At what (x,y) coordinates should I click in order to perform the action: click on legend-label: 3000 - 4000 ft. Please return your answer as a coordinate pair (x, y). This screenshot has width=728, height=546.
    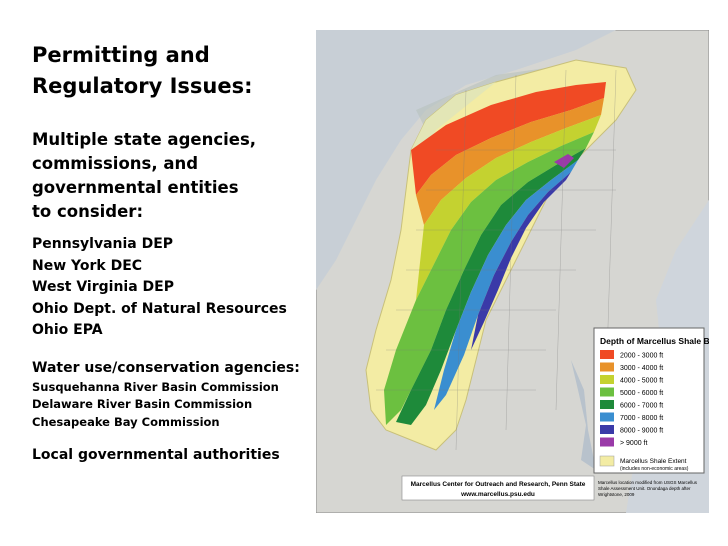
    Looking at the image, I should click on (641, 368).